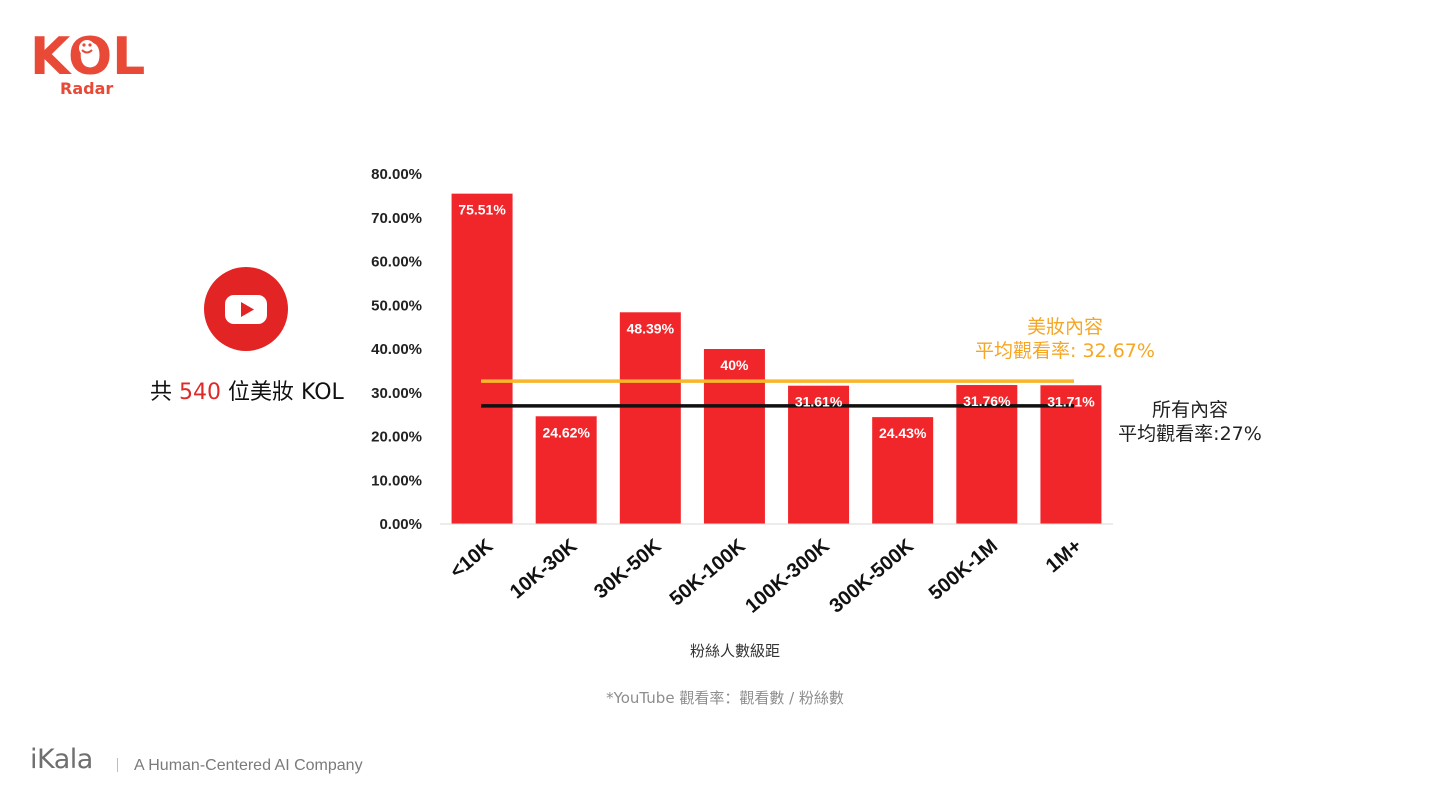 This screenshot has width=1445, height=800. What do you see at coordinates (544, 569) in the screenshot?
I see `x-tick-label: 10K-30K` at bounding box center [544, 569].